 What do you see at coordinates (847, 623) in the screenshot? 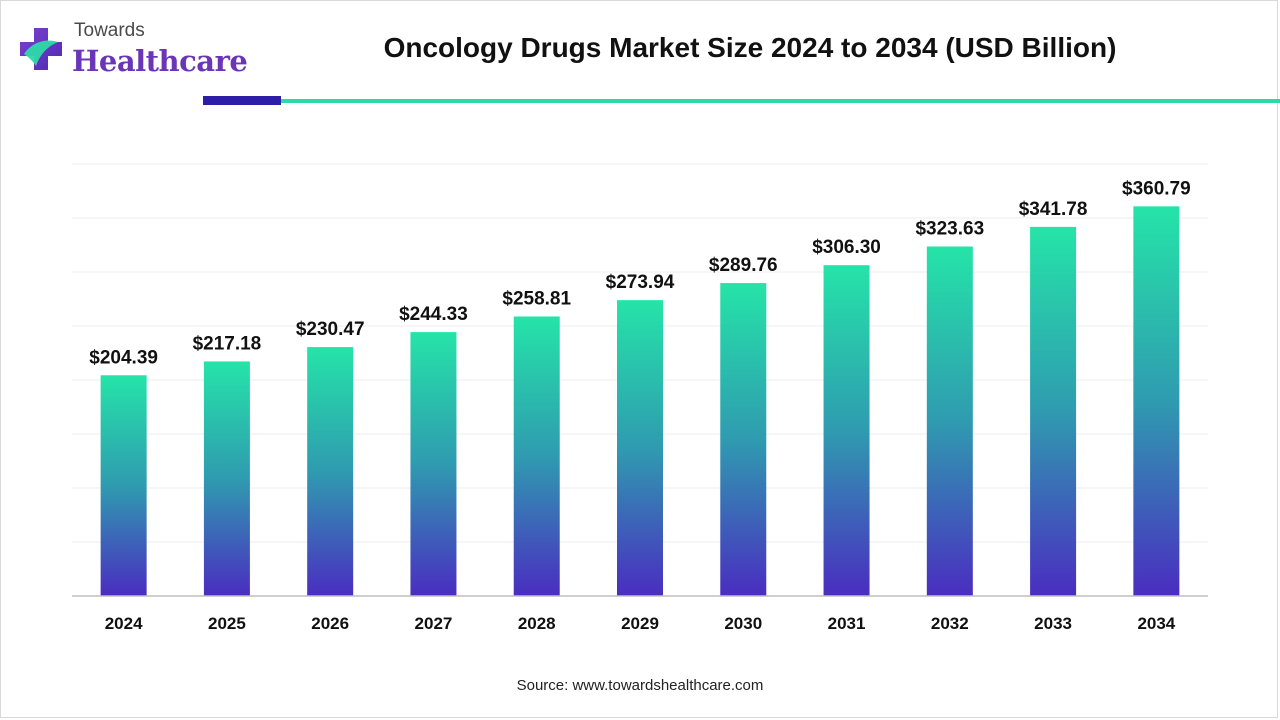
I see `x-tick-label-2031: 2031` at bounding box center [847, 623].